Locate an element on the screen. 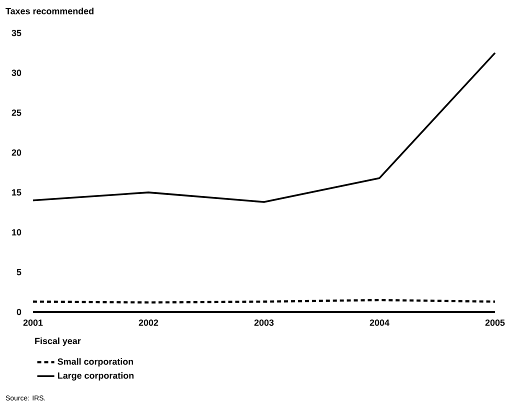 The height and width of the screenshot is (408, 512). y-tick-label: 5 is located at coordinates (19, 272).